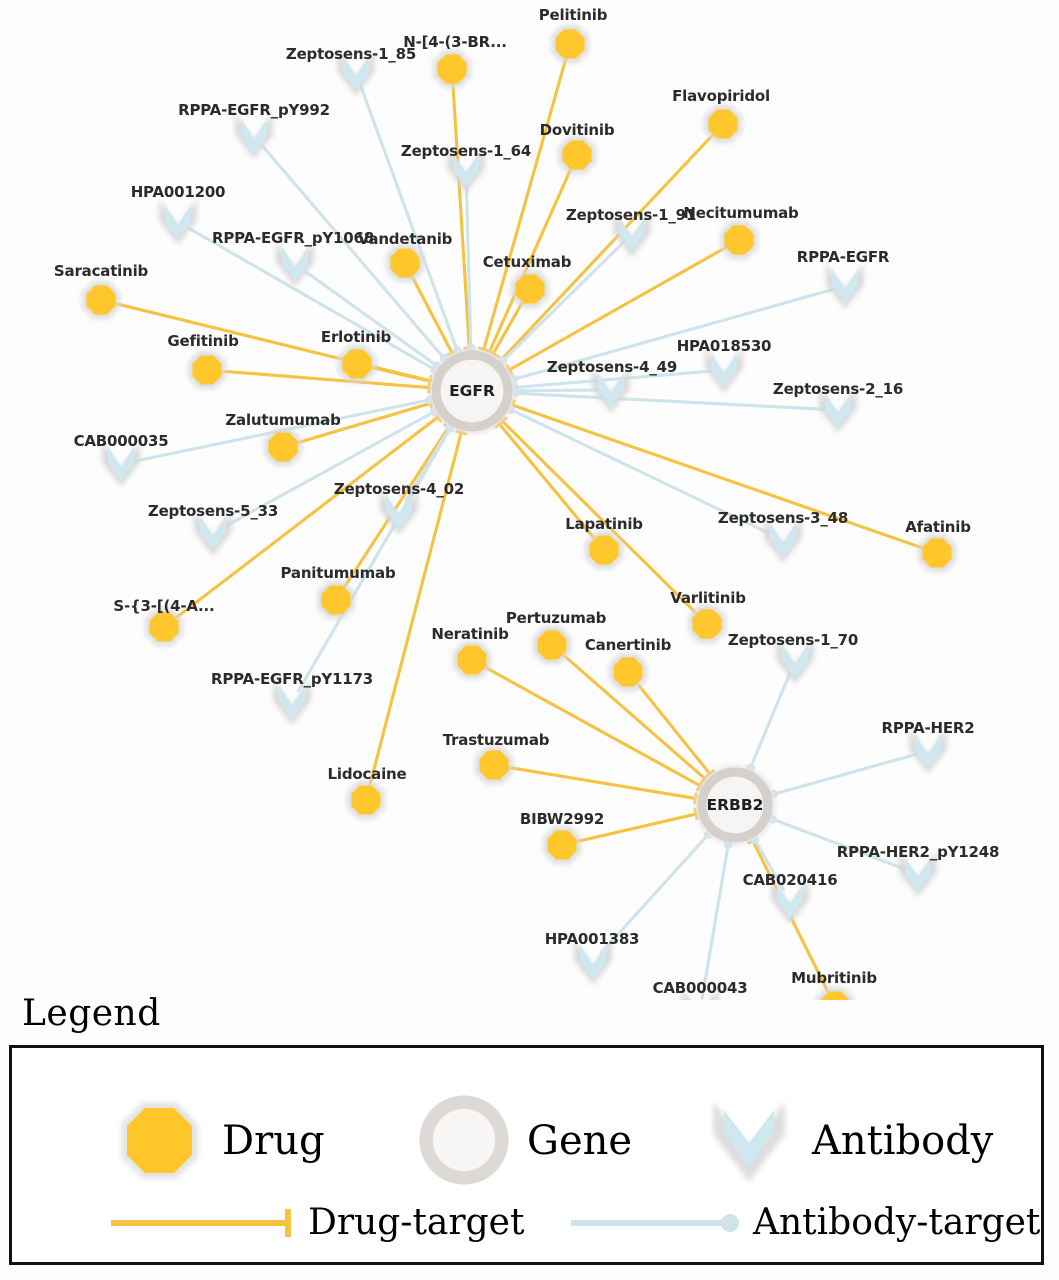 The image size is (1059, 1280). What do you see at coordinates (592, 939) in the screenshot?
I see `antibody-node-label: HPA001383` at bounding box center [592, 939].